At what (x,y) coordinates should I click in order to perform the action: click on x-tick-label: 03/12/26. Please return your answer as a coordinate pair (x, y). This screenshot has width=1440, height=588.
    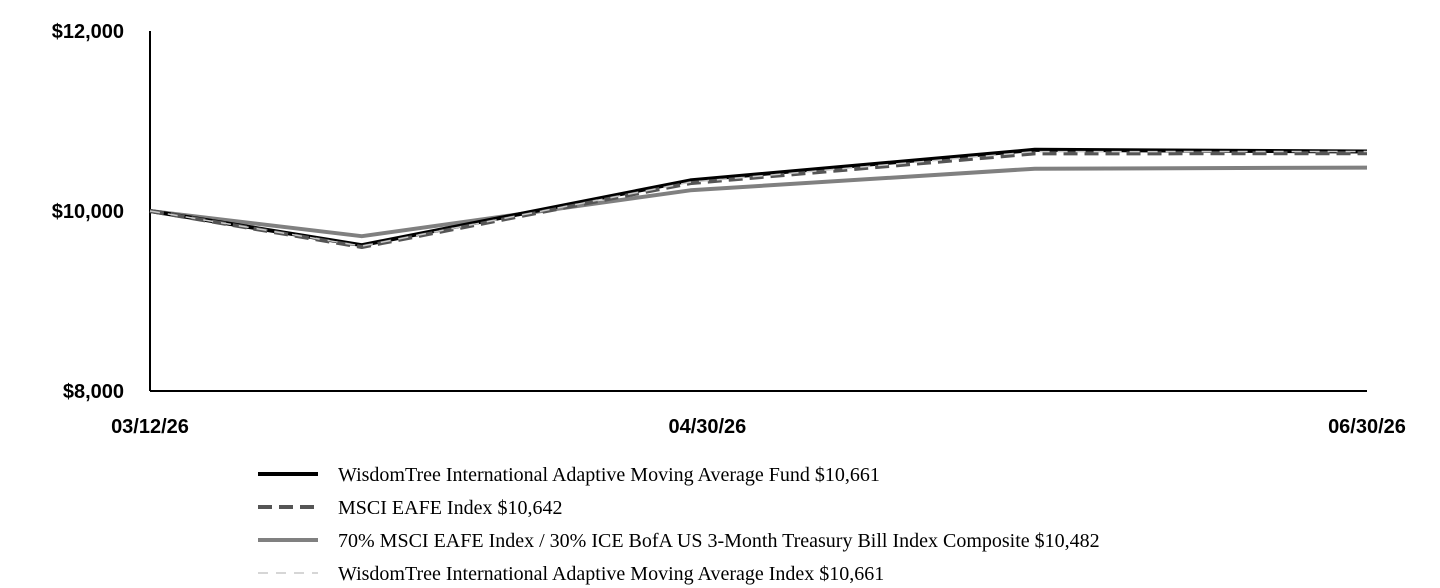
    Looking at the image, I should click on (150, 427).